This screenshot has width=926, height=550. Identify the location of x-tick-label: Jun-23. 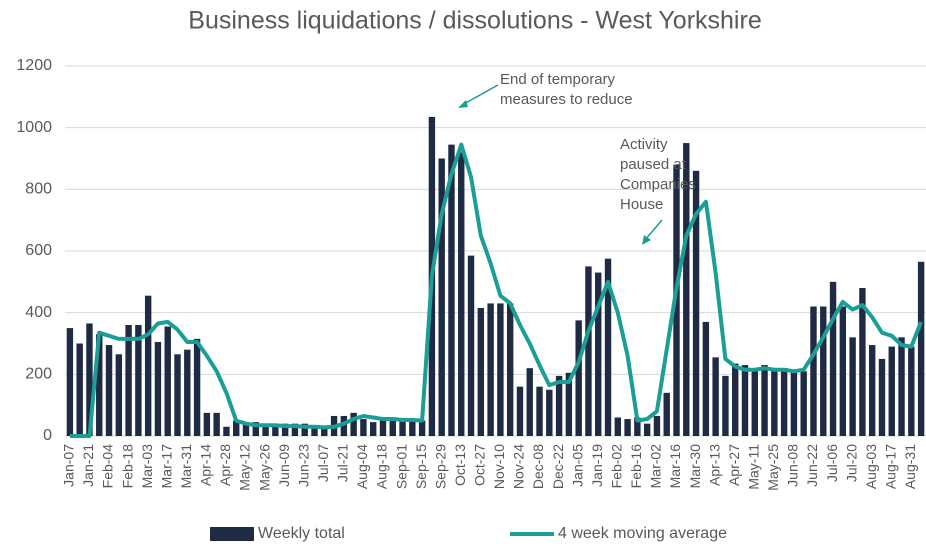
(303, 465).